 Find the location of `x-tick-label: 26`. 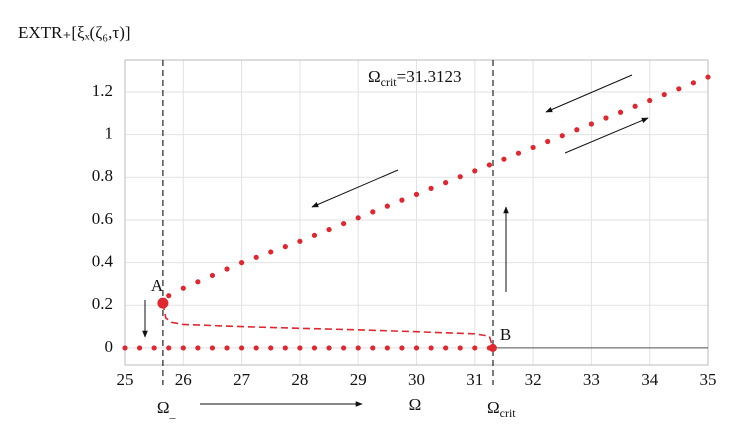

x-tick-label: 26 is located at coordinates (183, 379).